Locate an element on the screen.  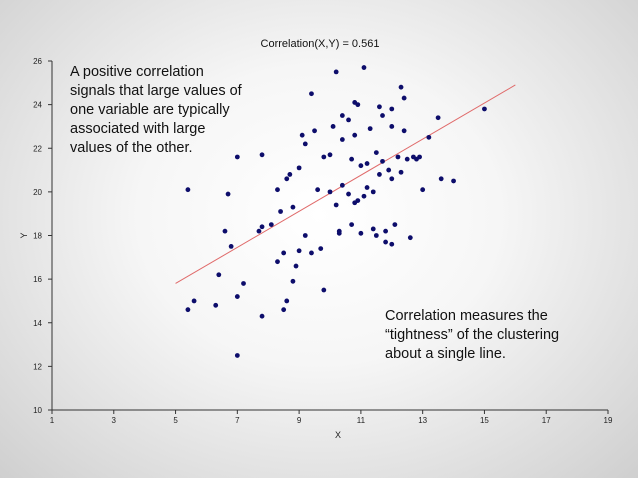
x-axis-label: X is located at coordinates (338, 435).